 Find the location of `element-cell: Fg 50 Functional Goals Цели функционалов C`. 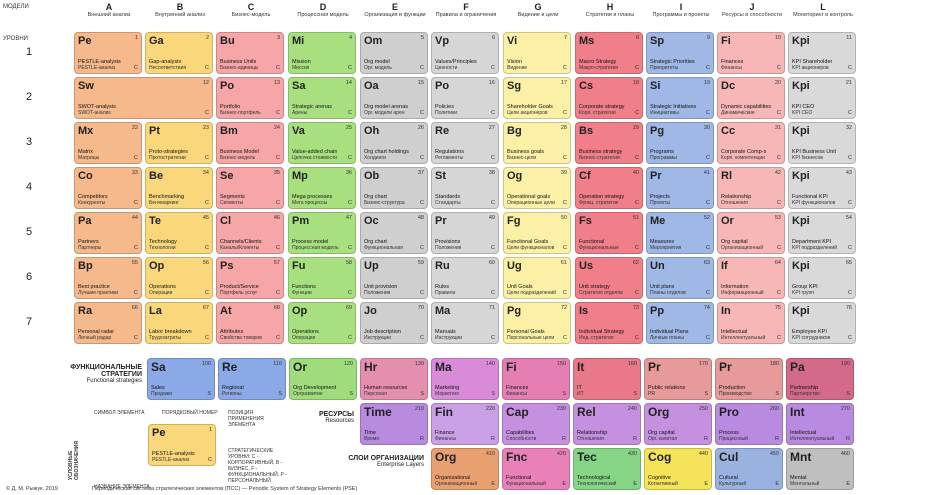

element-cell: Fg 50 Functional Goals Цели функционалов C is located at coordinates (537, 233).